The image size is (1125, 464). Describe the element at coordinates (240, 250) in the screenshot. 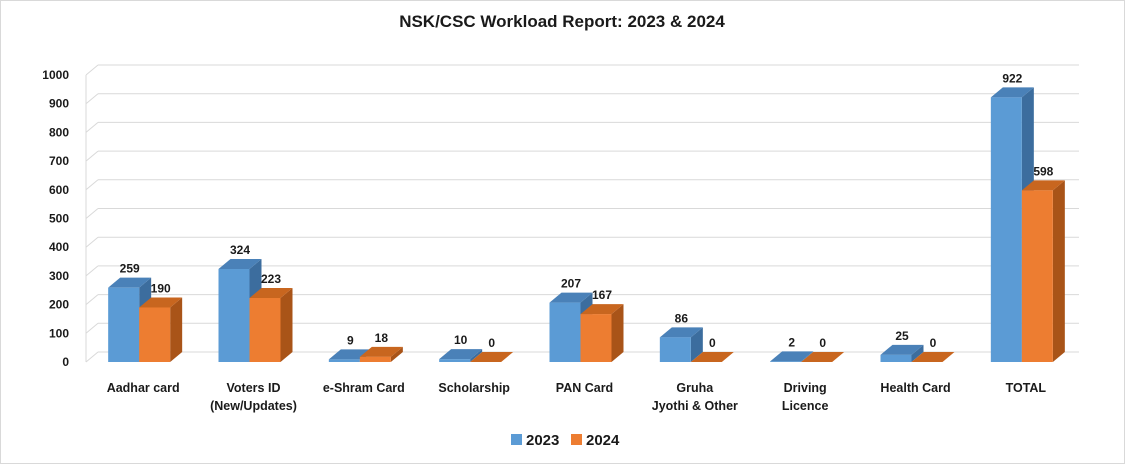

I see `data-label-2023: 324` at that location.